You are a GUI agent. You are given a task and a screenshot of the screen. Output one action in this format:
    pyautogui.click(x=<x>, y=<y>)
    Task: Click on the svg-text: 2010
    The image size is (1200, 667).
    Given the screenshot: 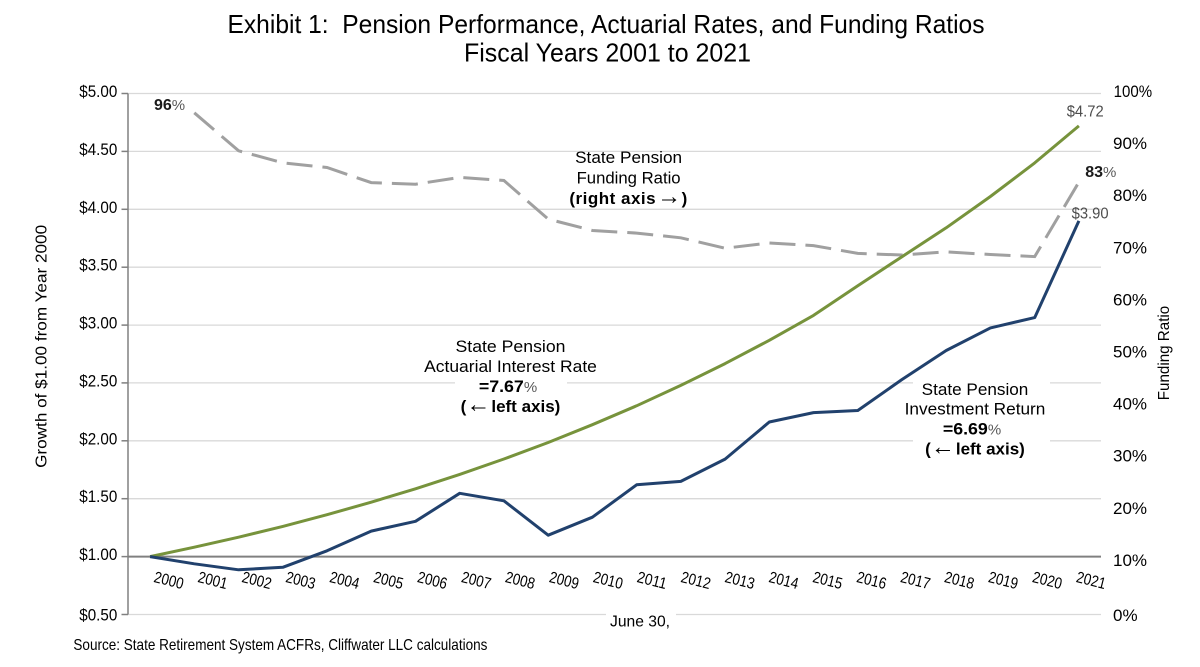 What is the action you would take?
    pyautogui.click(x=607, y=581)
    